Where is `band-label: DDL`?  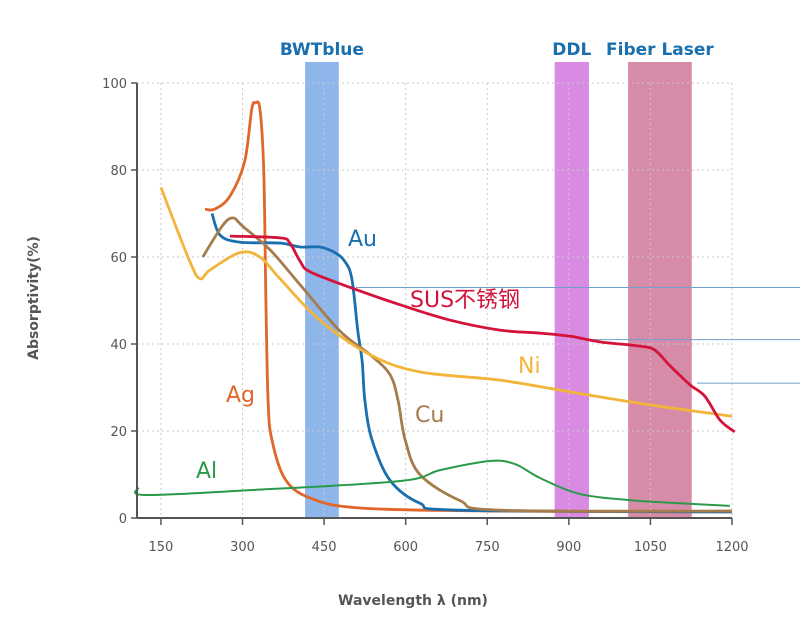 band-label: DDL is located at coordinates (571, 50).